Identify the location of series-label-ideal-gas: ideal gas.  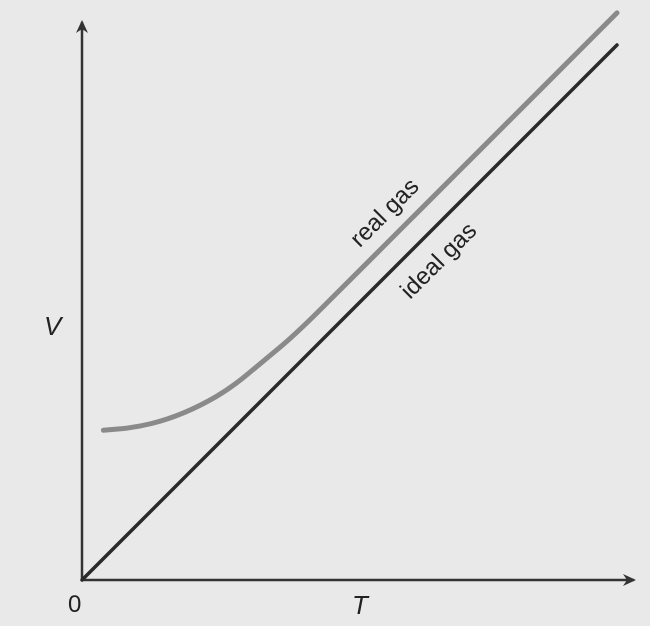
(438, 260).